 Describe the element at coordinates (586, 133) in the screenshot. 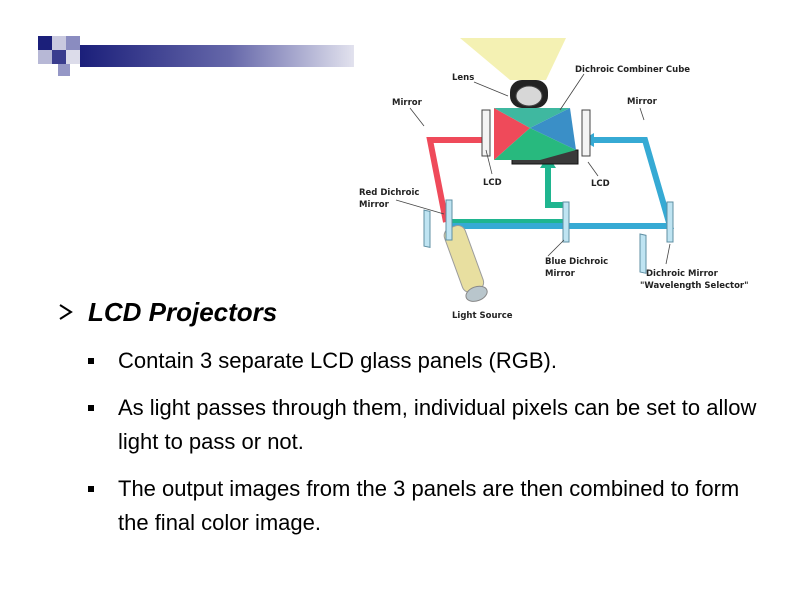

I see `lcd-panel-right` at that location.